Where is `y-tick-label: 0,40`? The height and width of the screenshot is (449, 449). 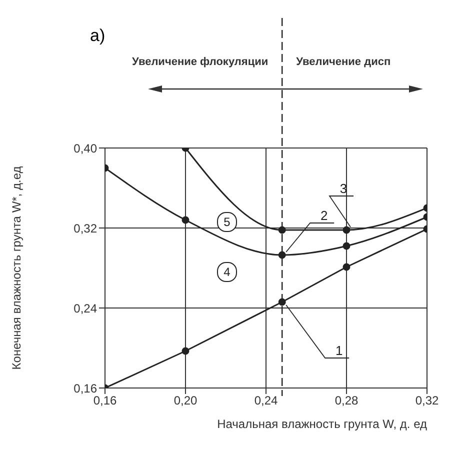 y-tick-label: 0,40 is located at coordinates (86, 148).